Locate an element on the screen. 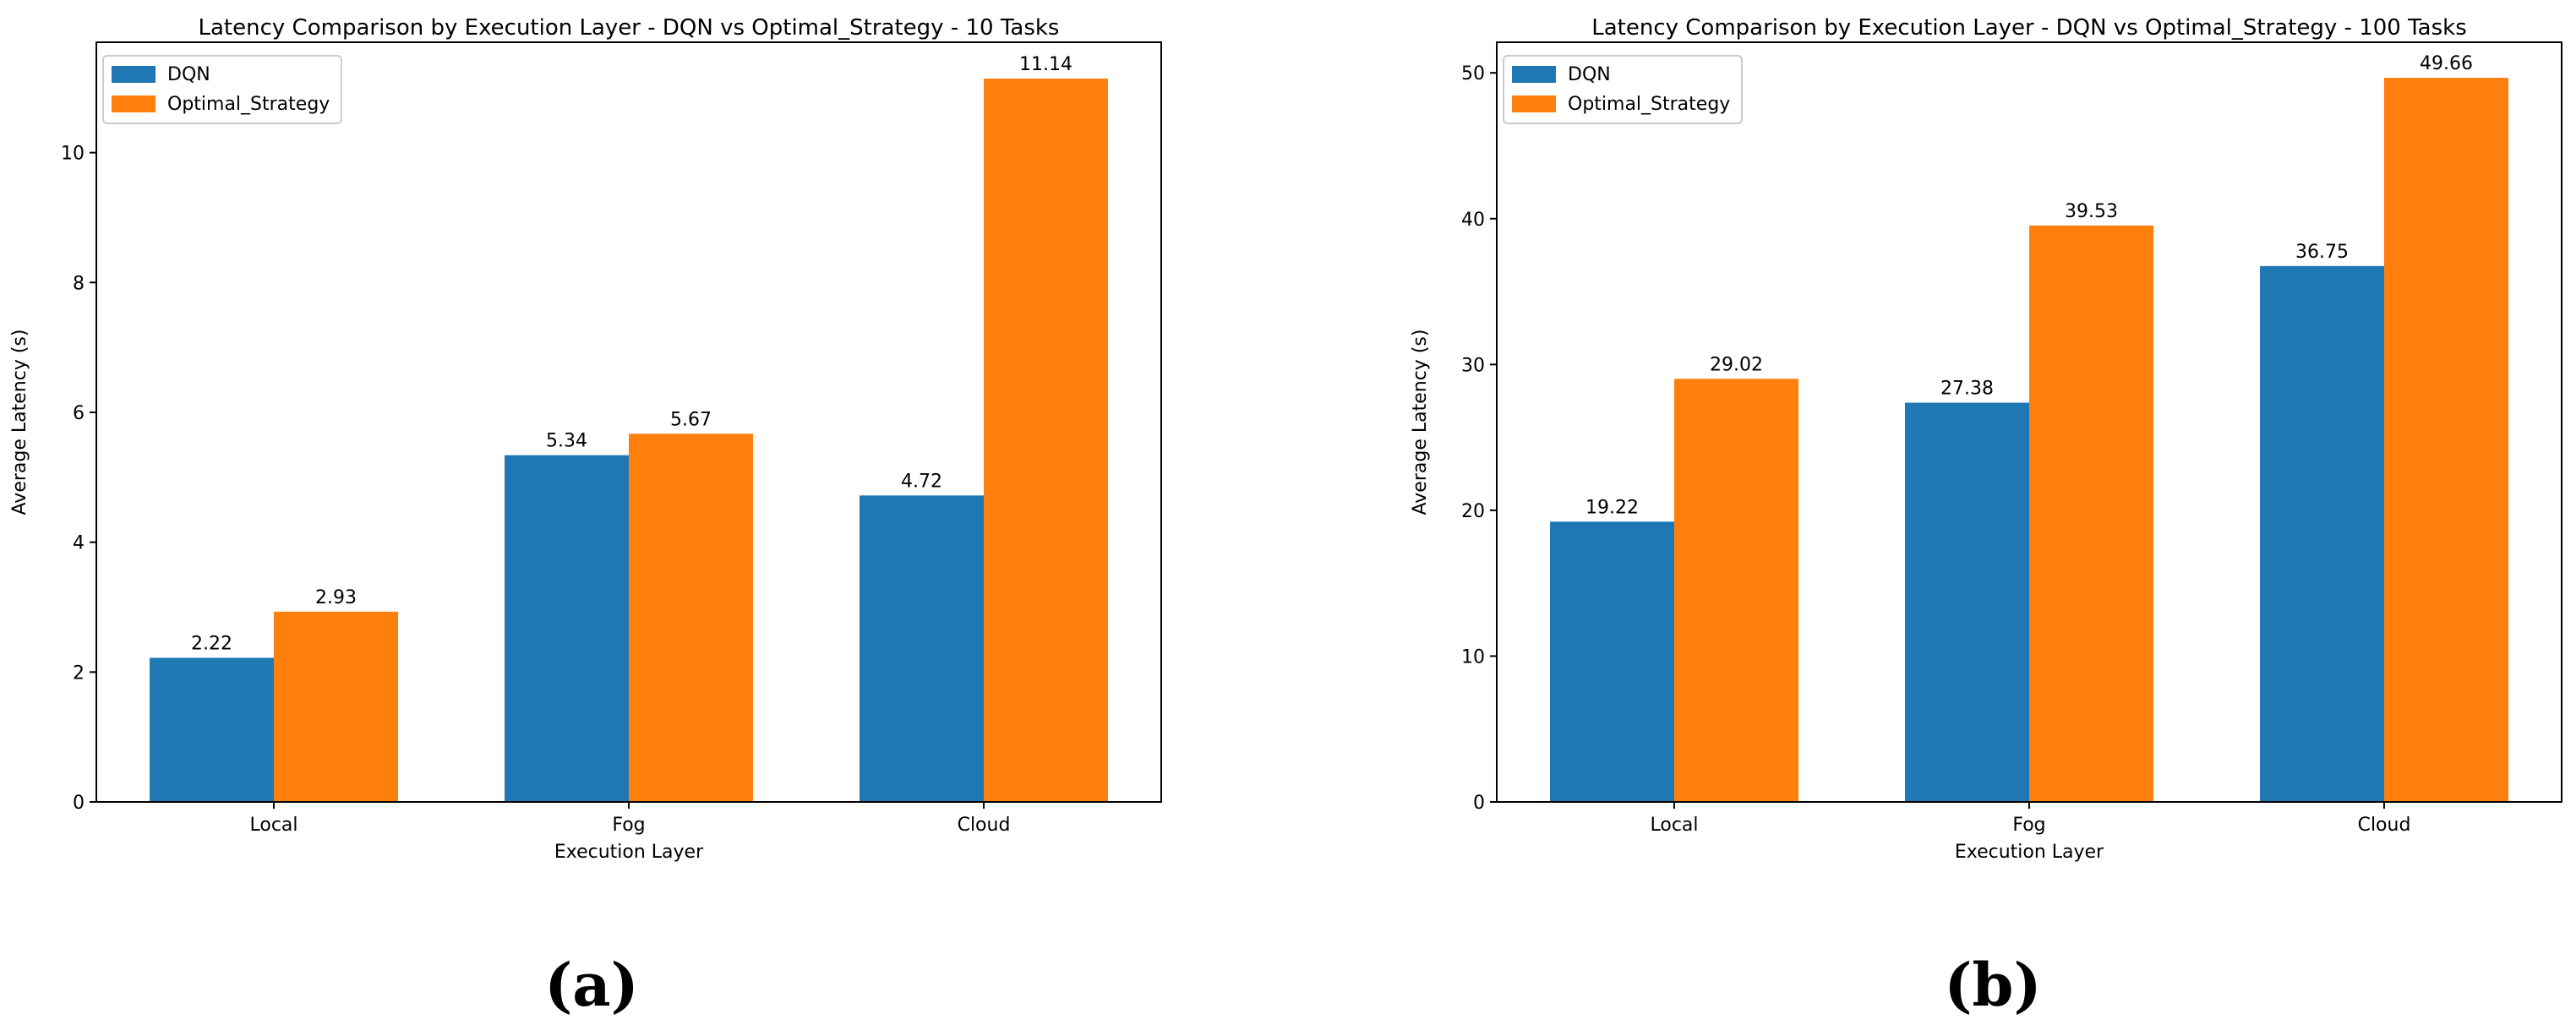 Image resolution: width=2576 pixels, height=1036 pixels. data-label: 4.72 is located at coordinates (921, 481).